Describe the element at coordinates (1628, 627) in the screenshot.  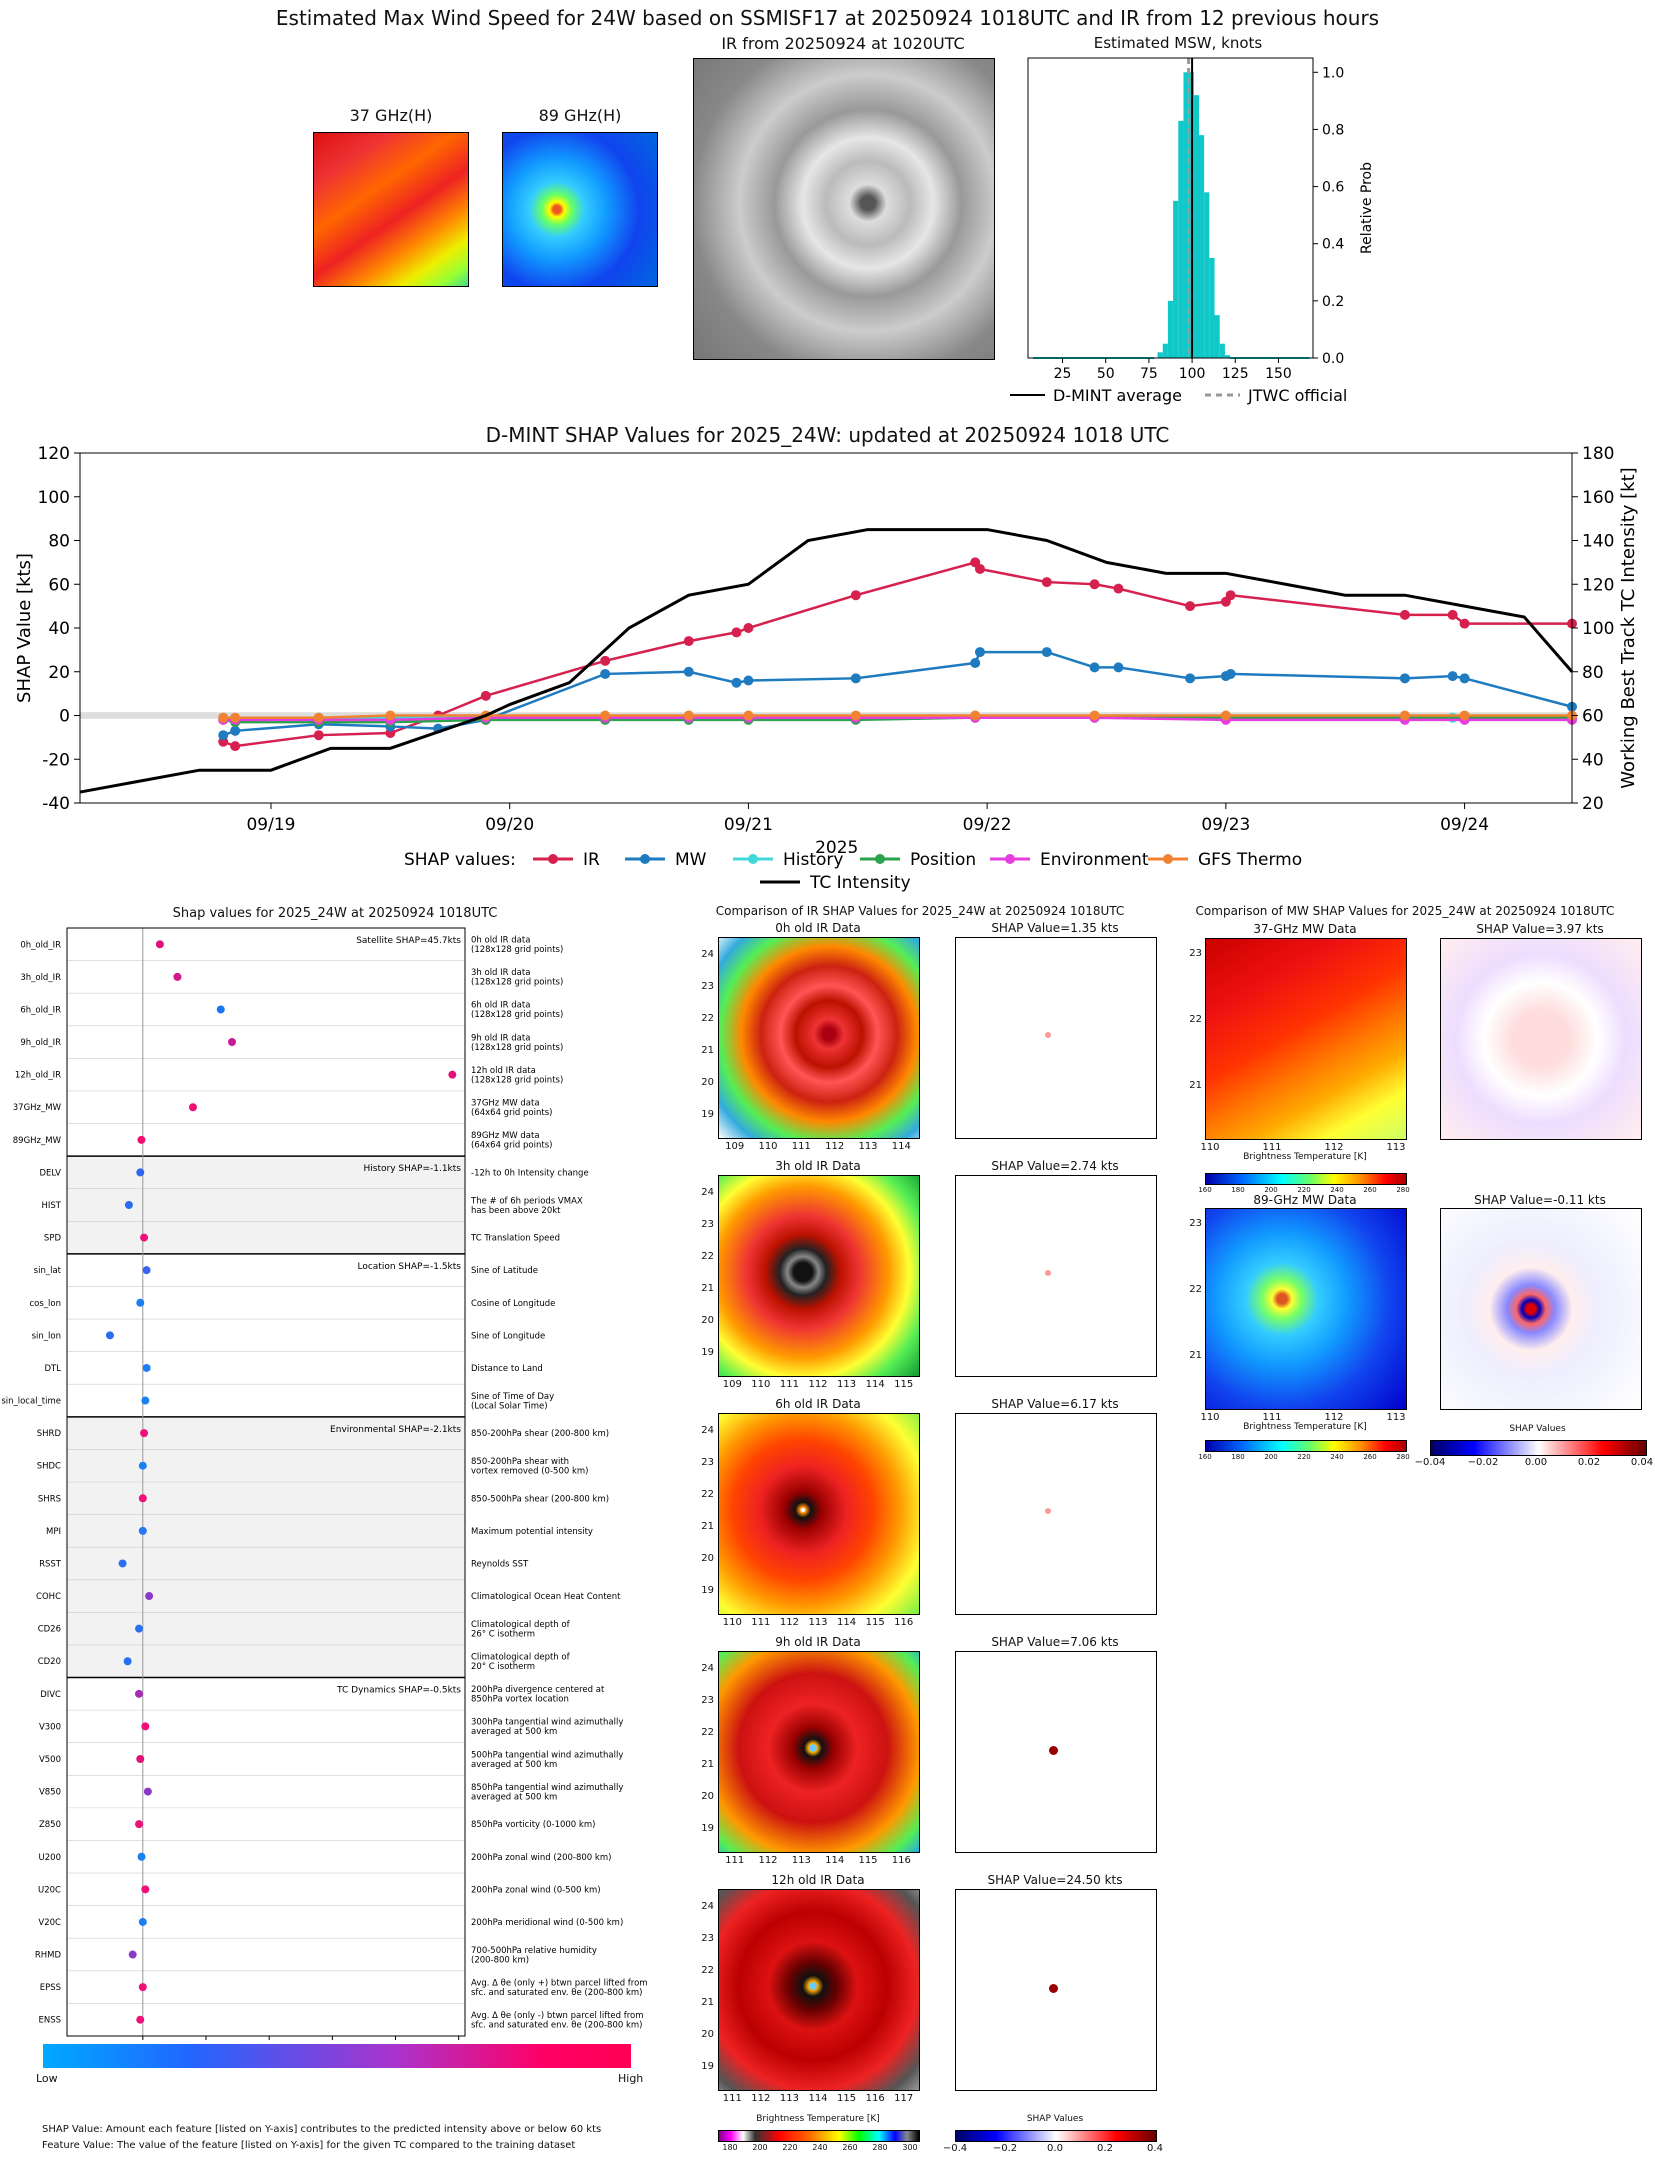
I see `ts-ylabel-right: Working Best Track TC Intensity [kt]` at that location.